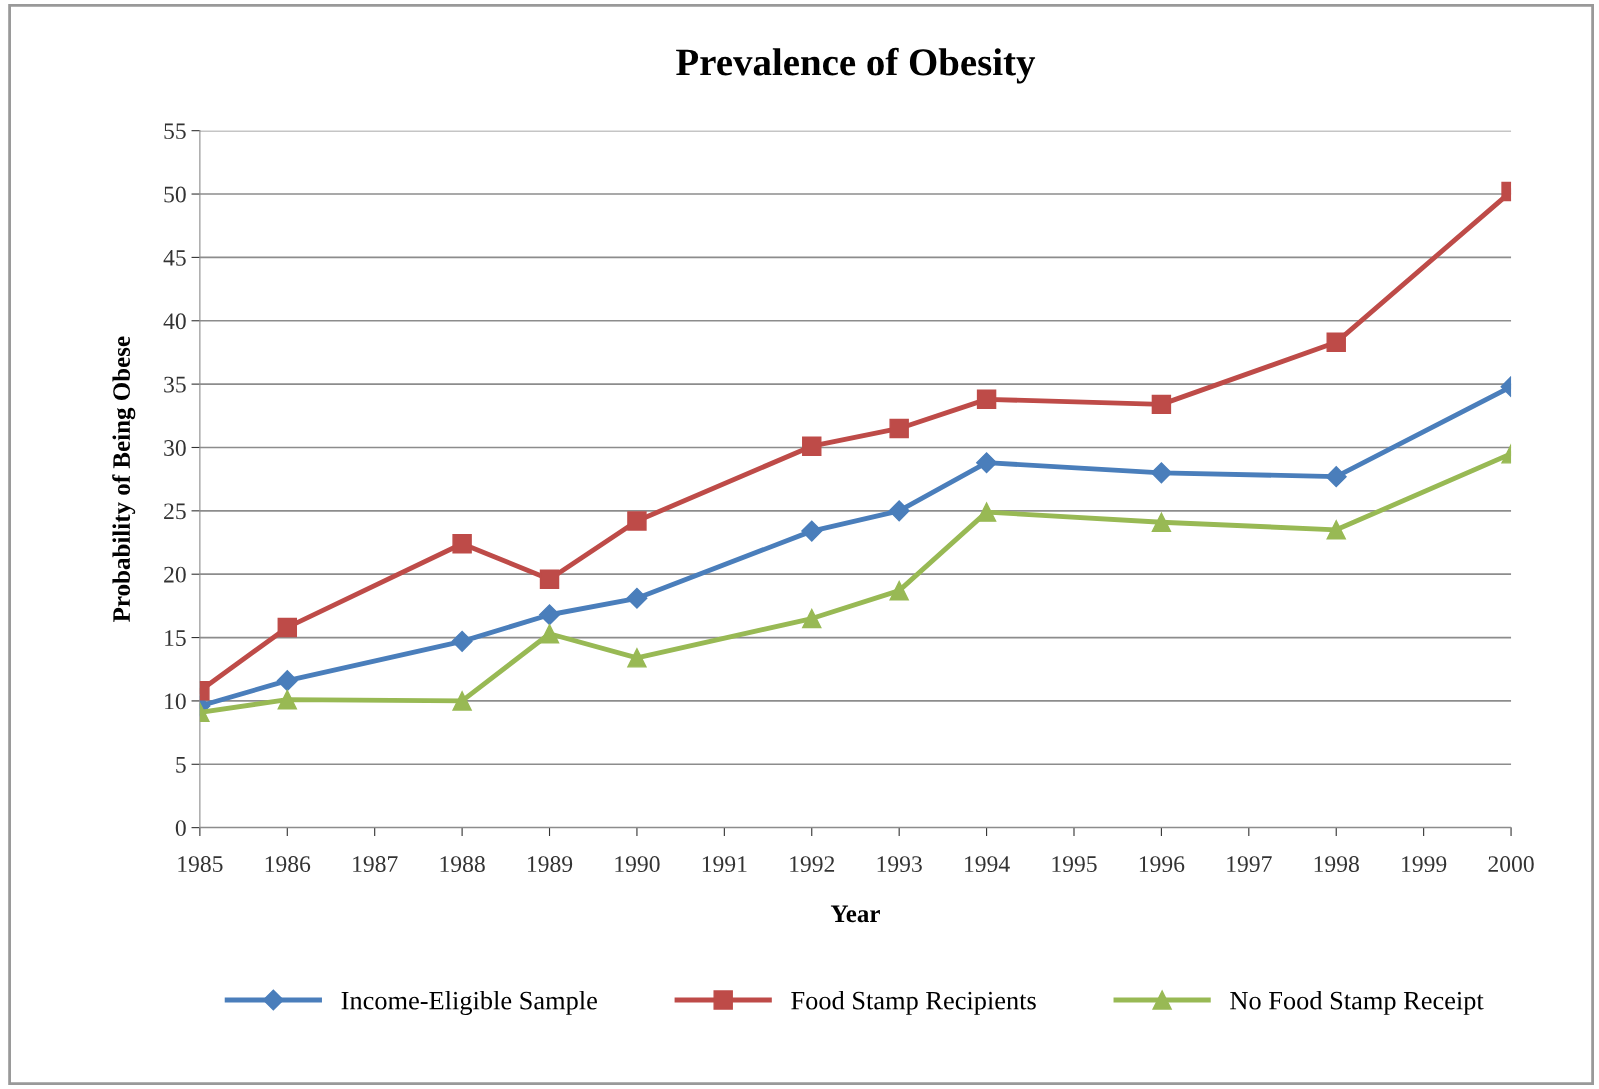  What do you see at coordinates (200, 864) in the screenshot?
I see `x-tick-label: 1985` at bounding box center [200, 864].